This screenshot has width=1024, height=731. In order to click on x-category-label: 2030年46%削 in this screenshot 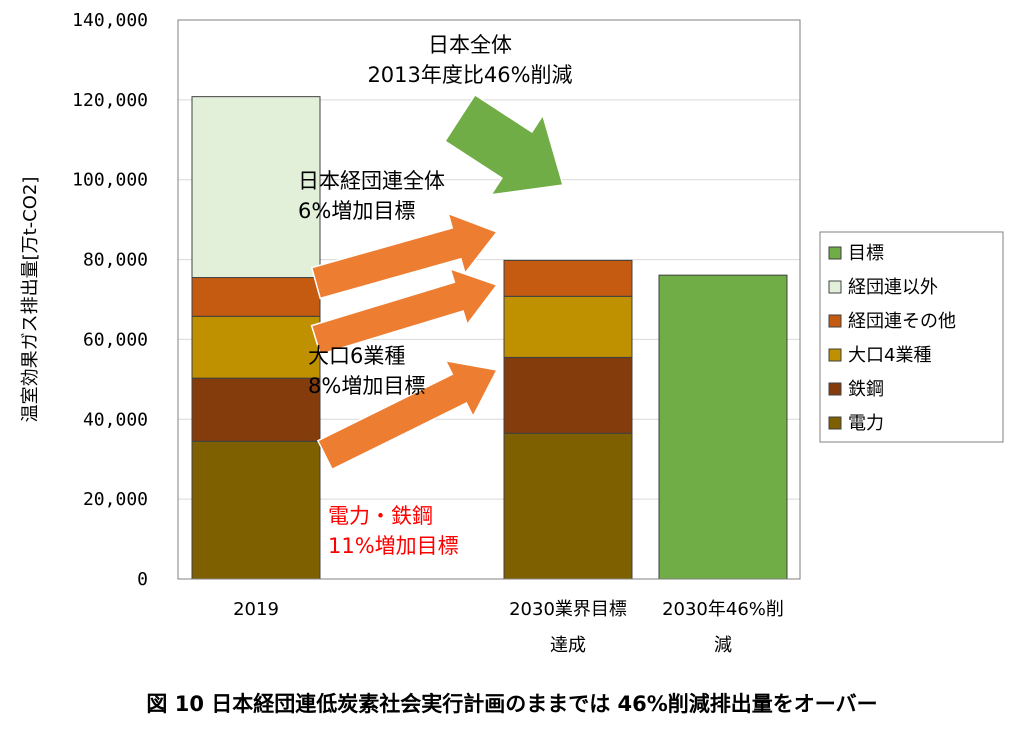, I will do `click(723, 609)`.